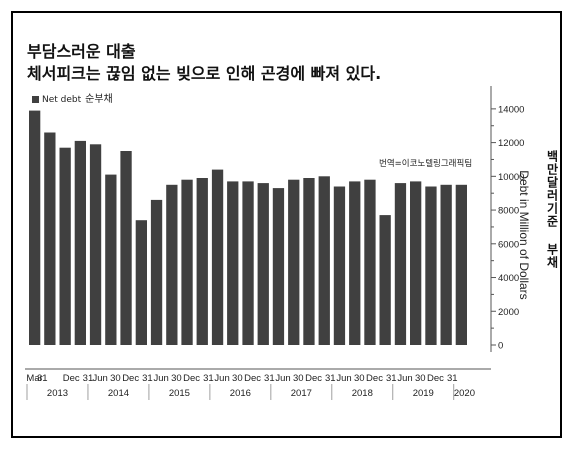 Image resolution: width=577 pixels, height=449 pixels. Describe the element at coordinates (426, 164) in the screenshot. I see `credit-note: 번역=이코노텔링그래픽팀` at that location.